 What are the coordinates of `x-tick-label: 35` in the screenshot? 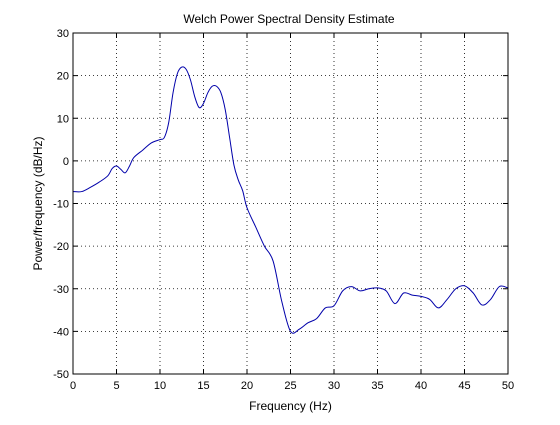 It's located at (377, 386).